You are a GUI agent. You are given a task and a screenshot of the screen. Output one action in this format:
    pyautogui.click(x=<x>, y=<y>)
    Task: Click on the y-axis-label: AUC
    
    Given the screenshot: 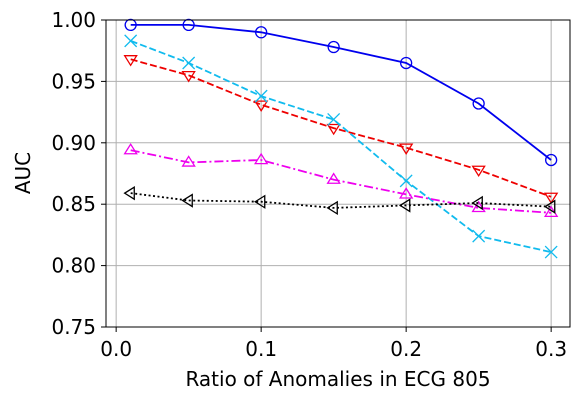 What is the action you would take?
    pyautogui.click(x=23, y=173)
    